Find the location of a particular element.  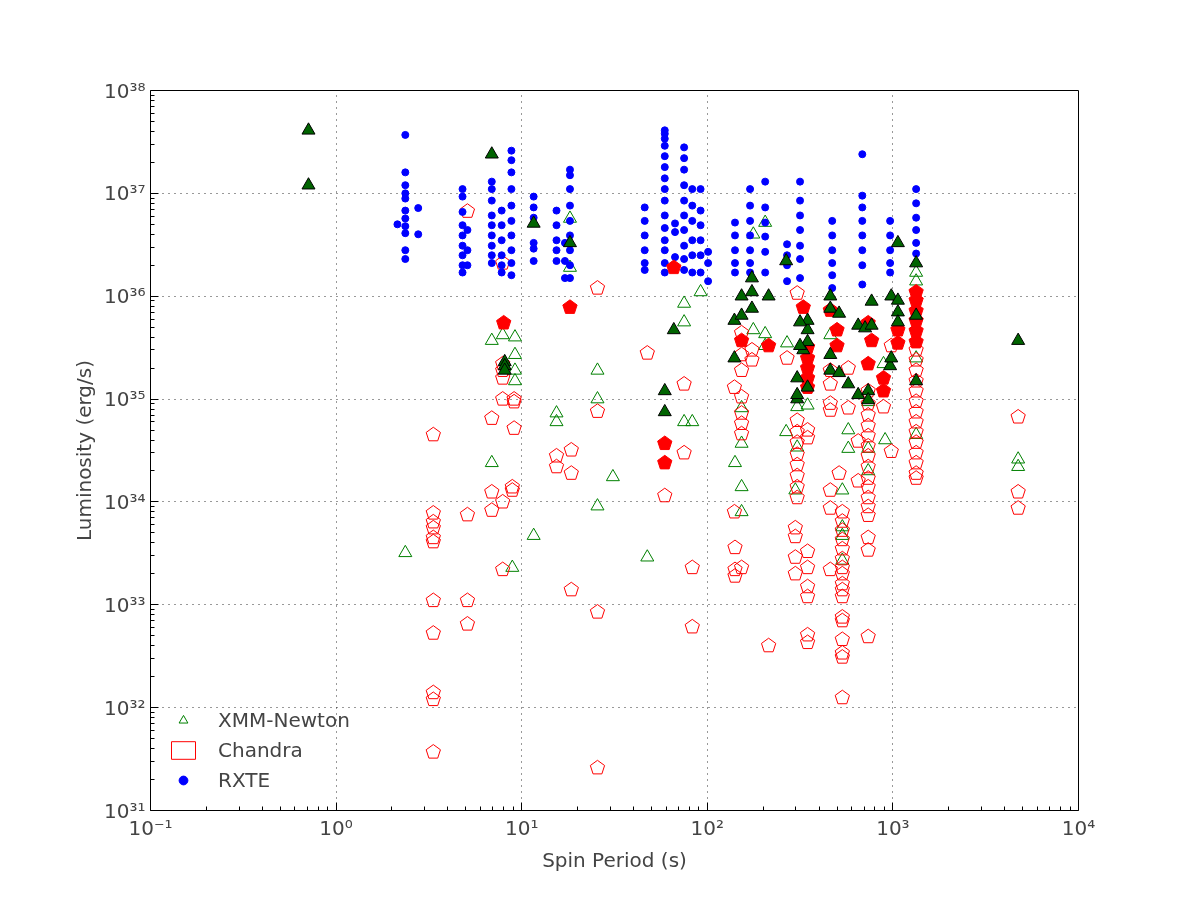

legend-label: Chandra is located at coordinates (260, 750).